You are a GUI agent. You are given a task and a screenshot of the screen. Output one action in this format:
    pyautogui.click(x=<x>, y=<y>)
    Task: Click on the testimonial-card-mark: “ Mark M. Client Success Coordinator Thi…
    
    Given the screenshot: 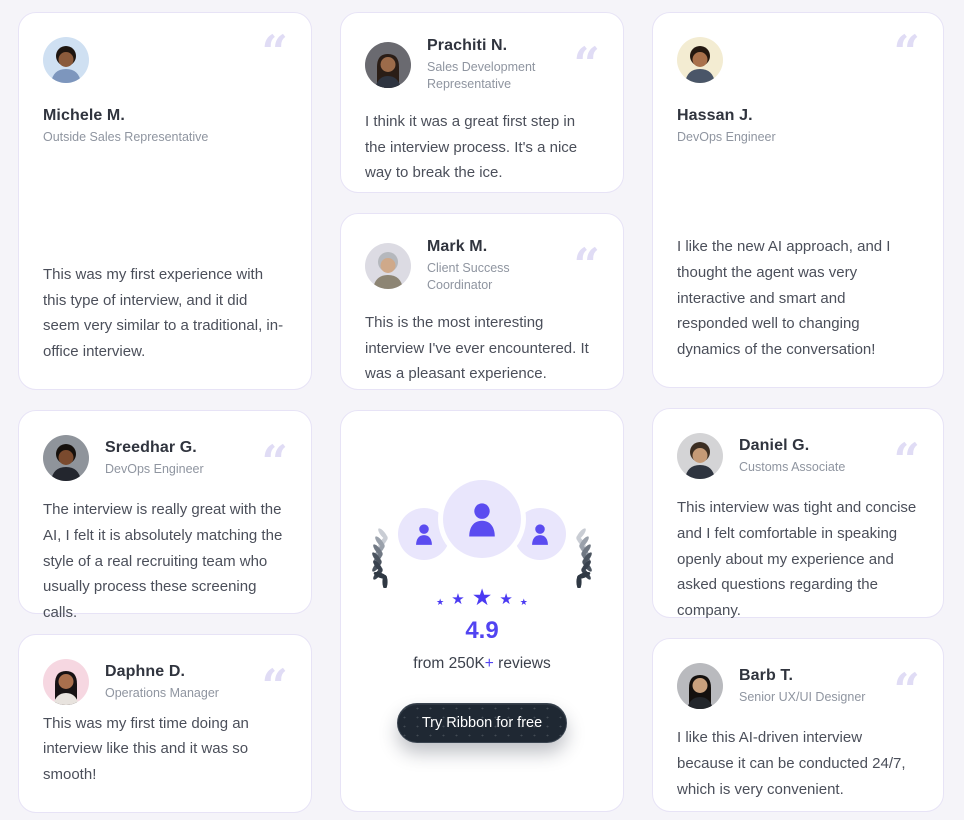 What is the action you would take?
    pyautogui.click(x=482, y=301)
    